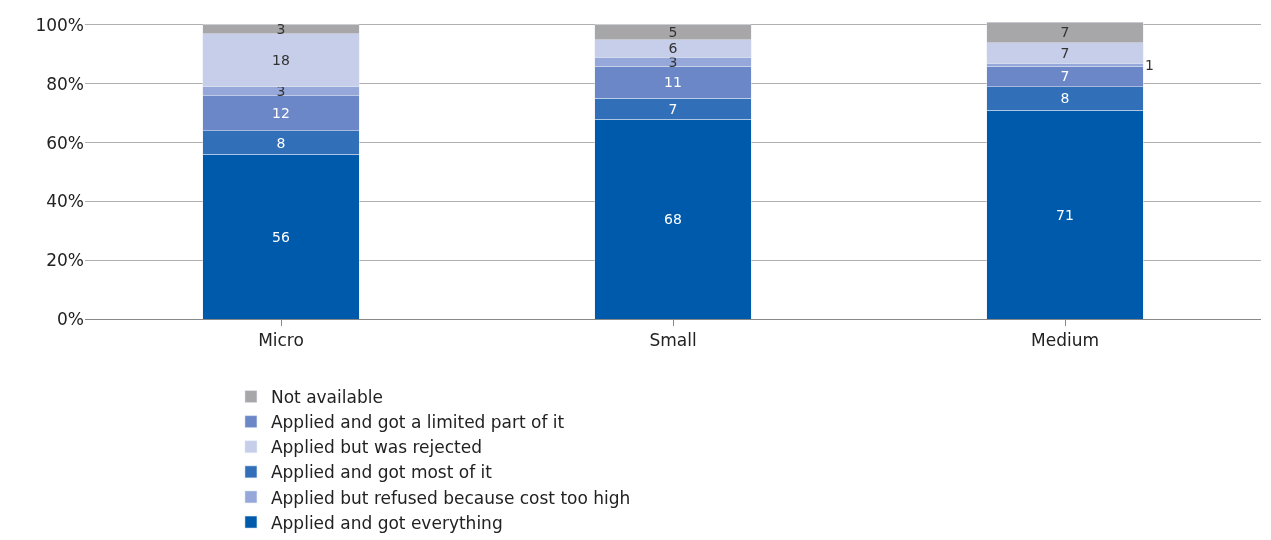  What do you see at coordinates (673, 340) in the screenshot?
I see `x-tick-label: Small` at bounding box center [673, 340].